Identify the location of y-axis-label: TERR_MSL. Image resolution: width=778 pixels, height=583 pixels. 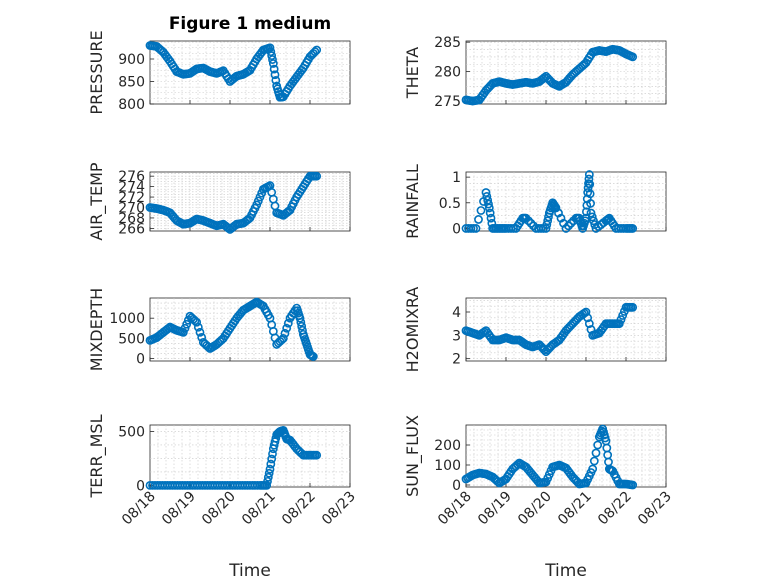
(97, 456).